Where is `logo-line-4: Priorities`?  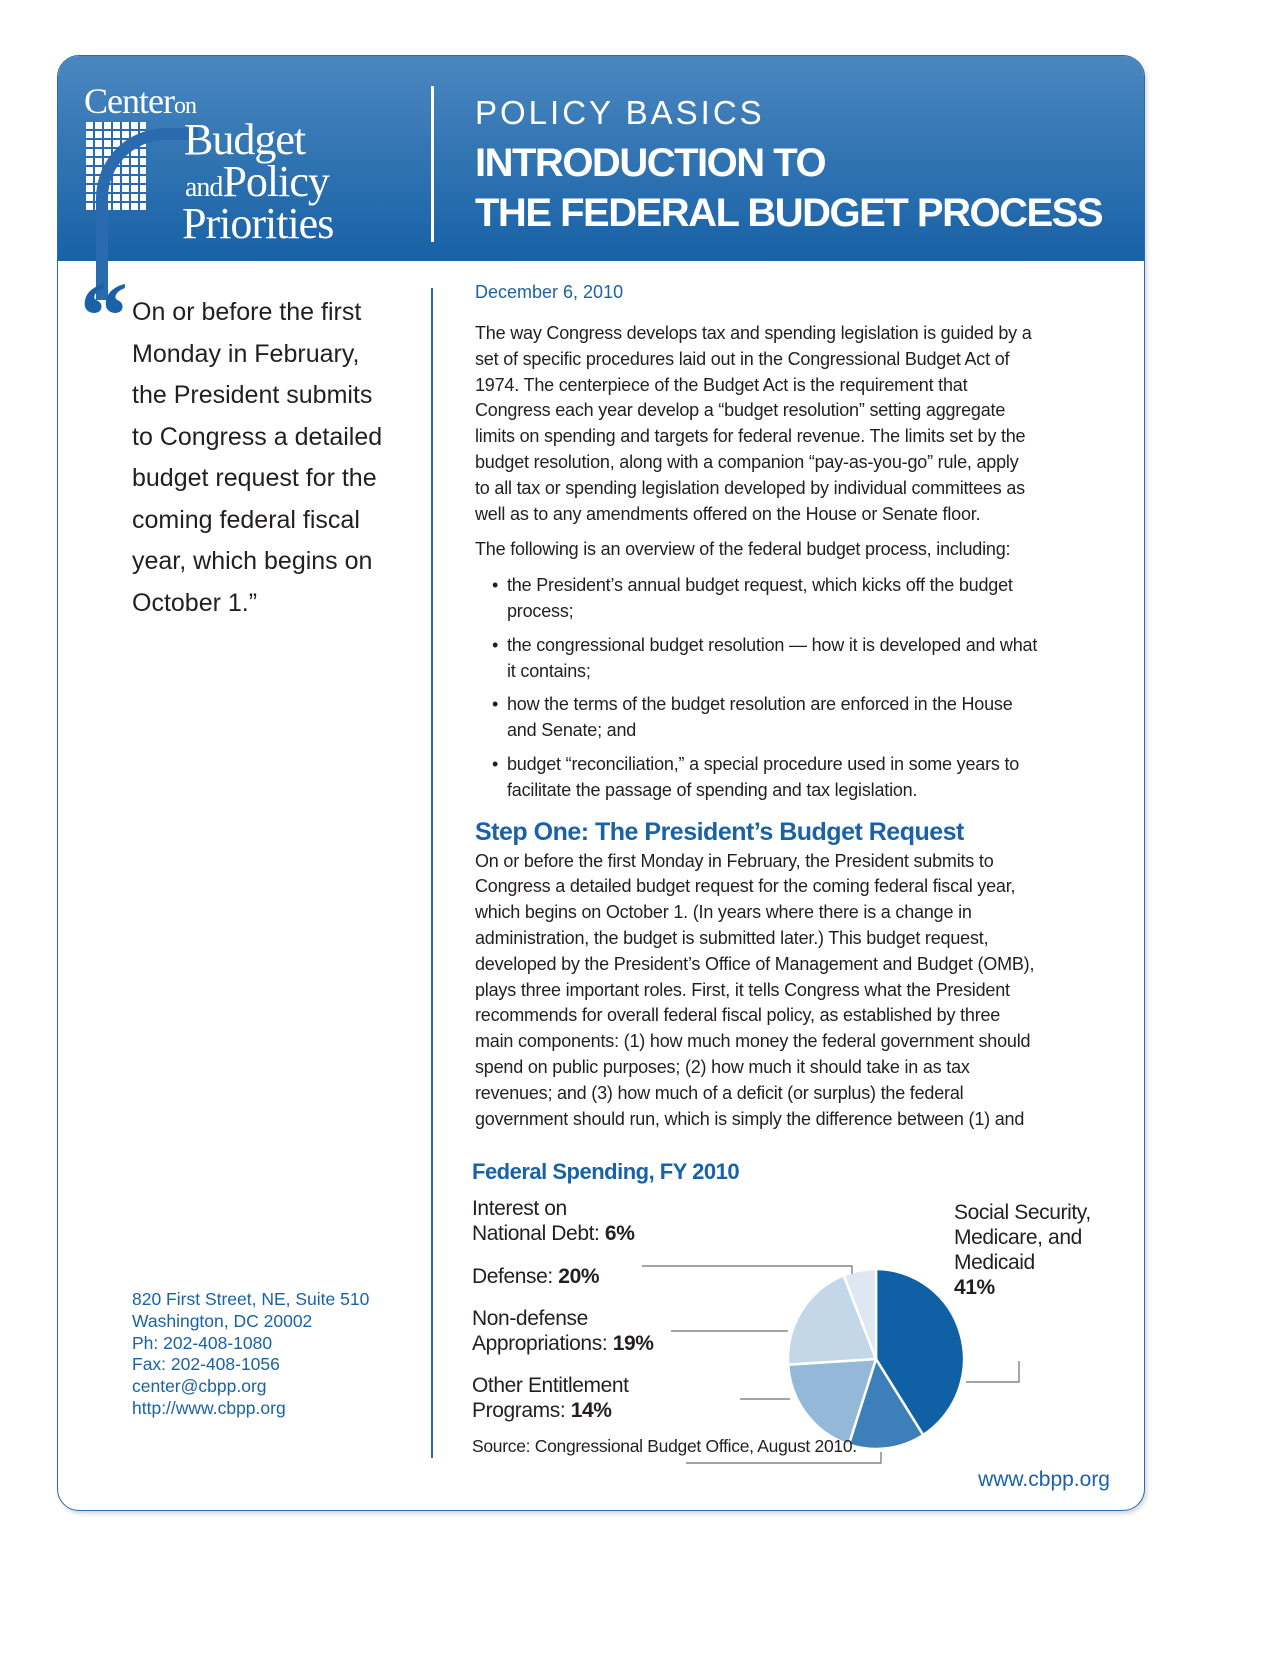
logo-line-4: Priorities is located at coordinates (258, 223).